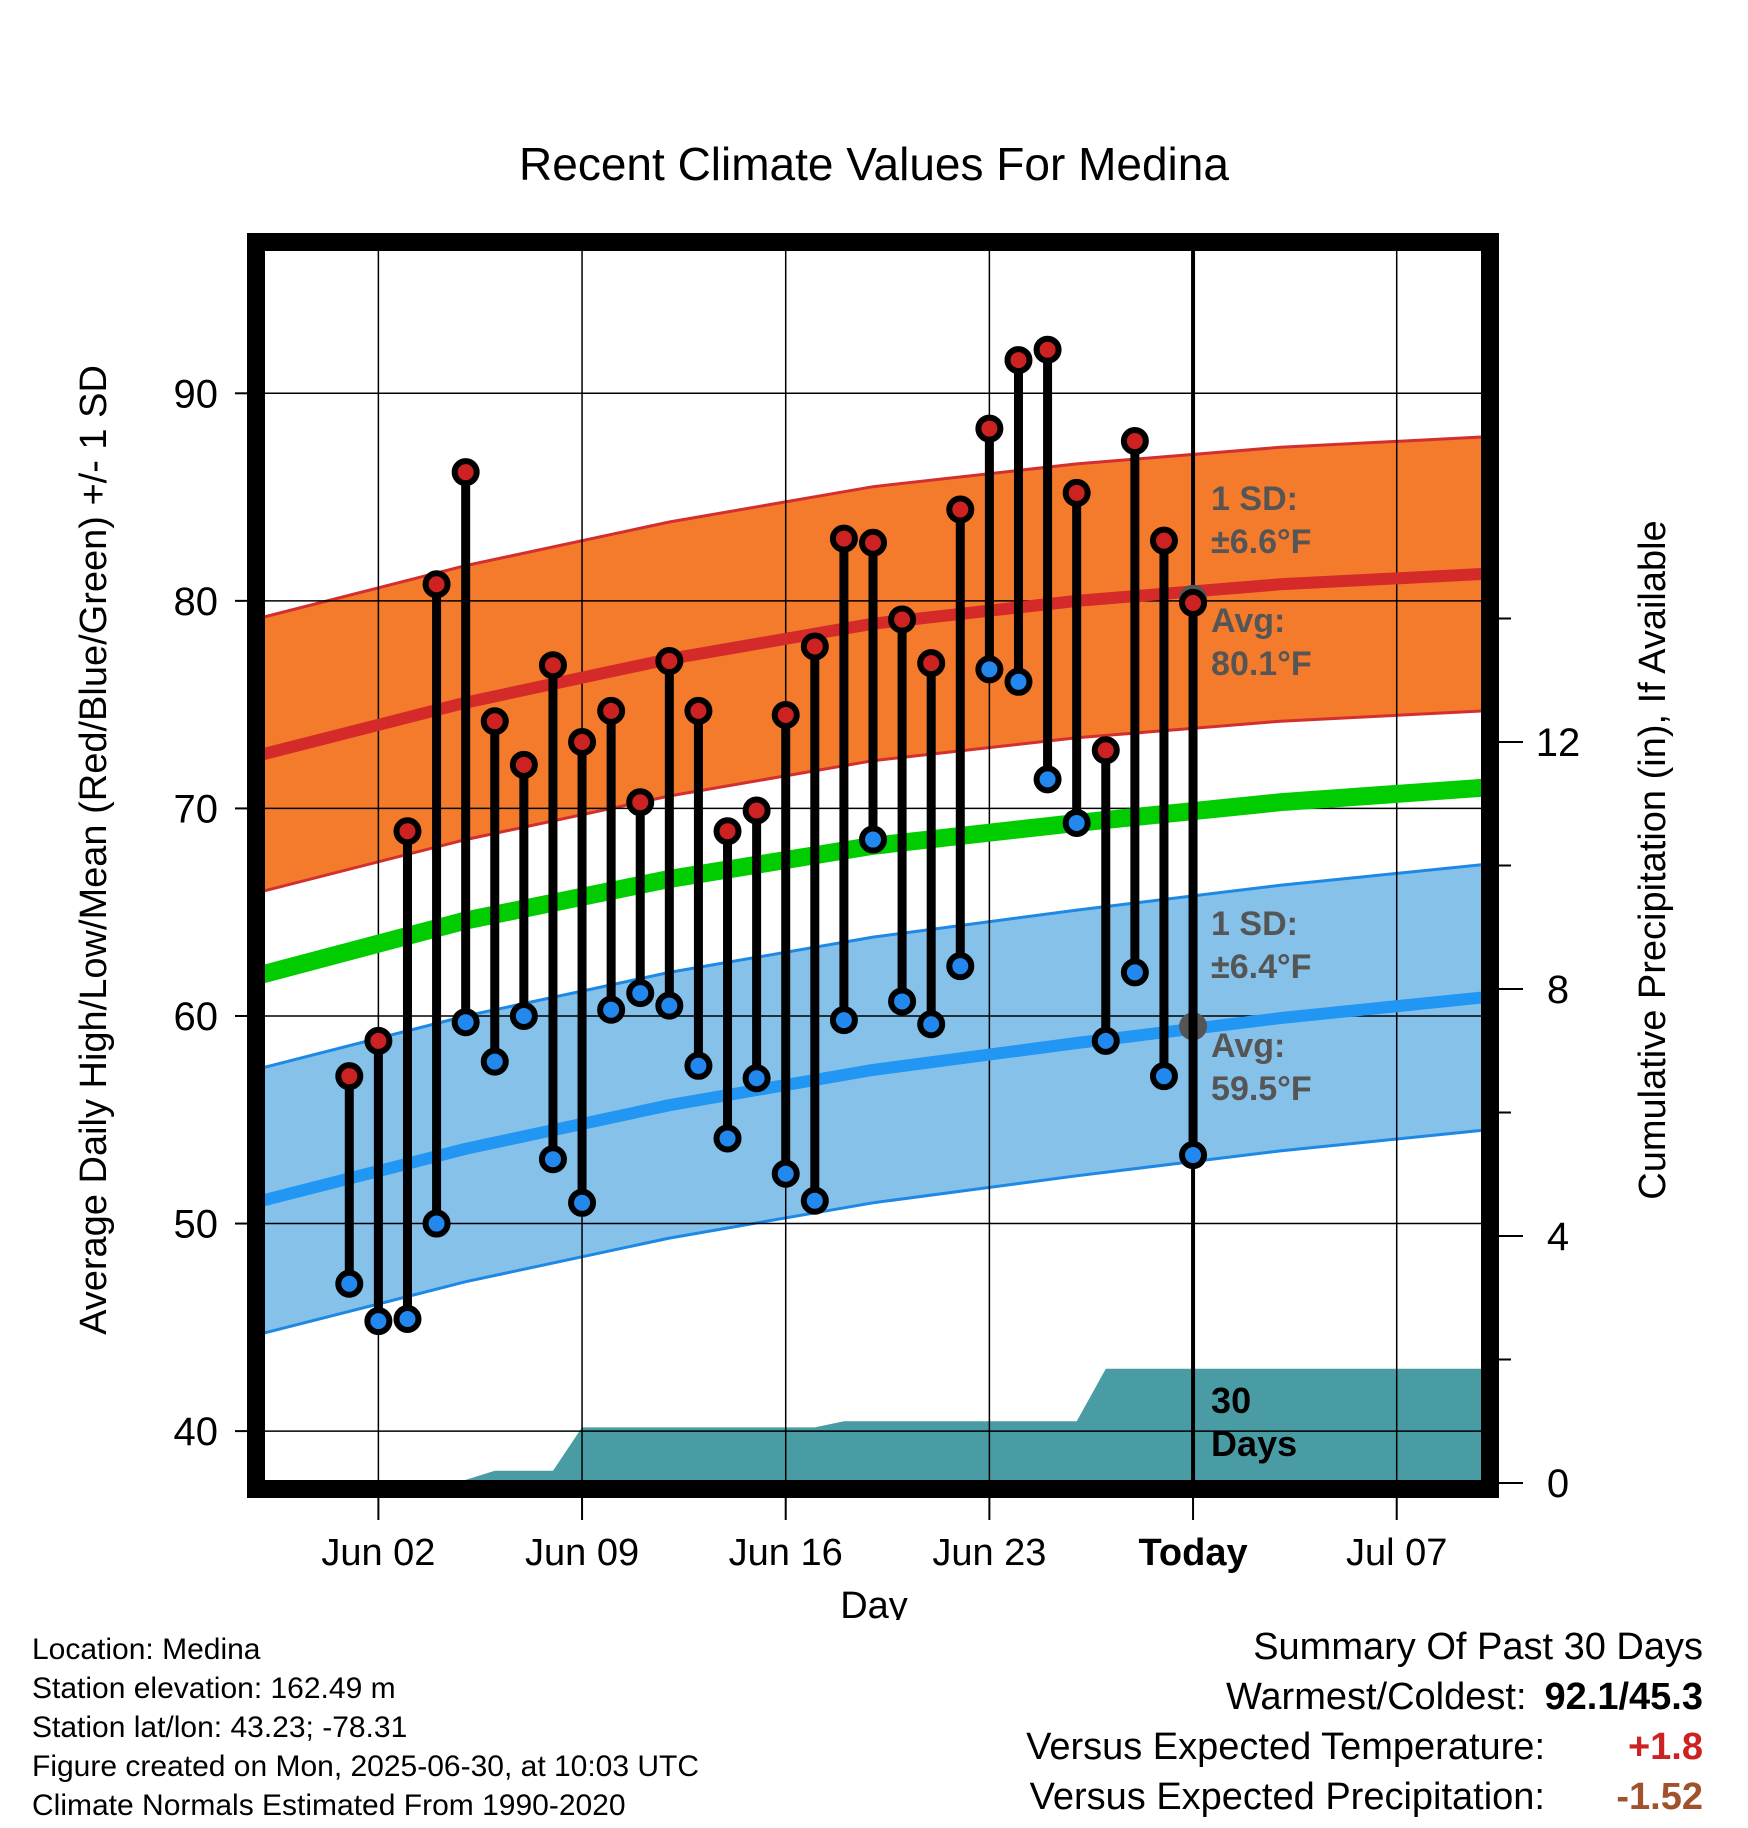 The height and width of the screenshot is (1828, 1748). What do you see at coordinates (196, 602) in the screenshot?
I see `y-tick-label: 80` at bounding box center [196, 602].